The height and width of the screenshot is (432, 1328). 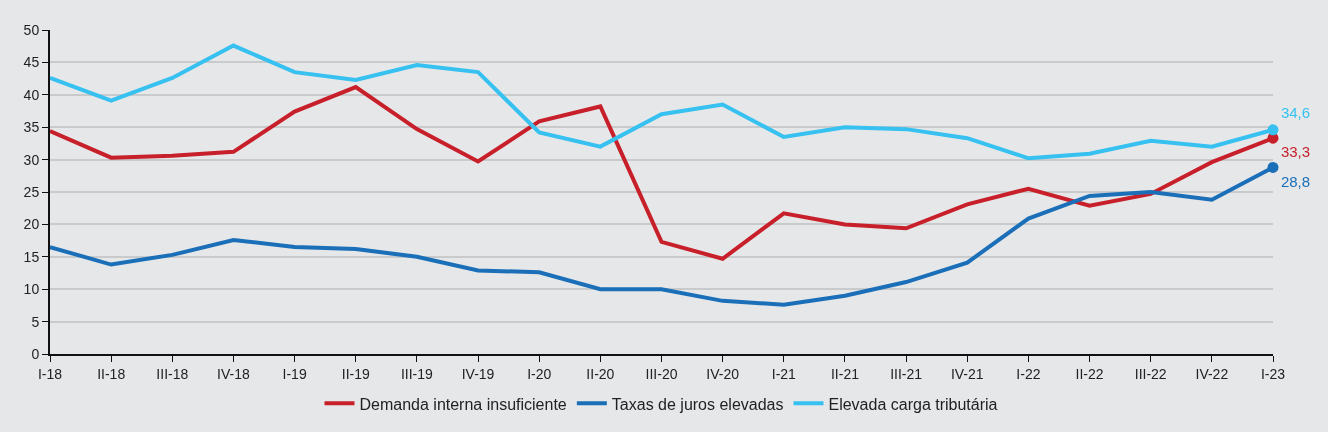 What do you see at coordinates (600, 373) in the screenshot?
I see `x-tick-label: II-20` at bounding box center [600, 373].